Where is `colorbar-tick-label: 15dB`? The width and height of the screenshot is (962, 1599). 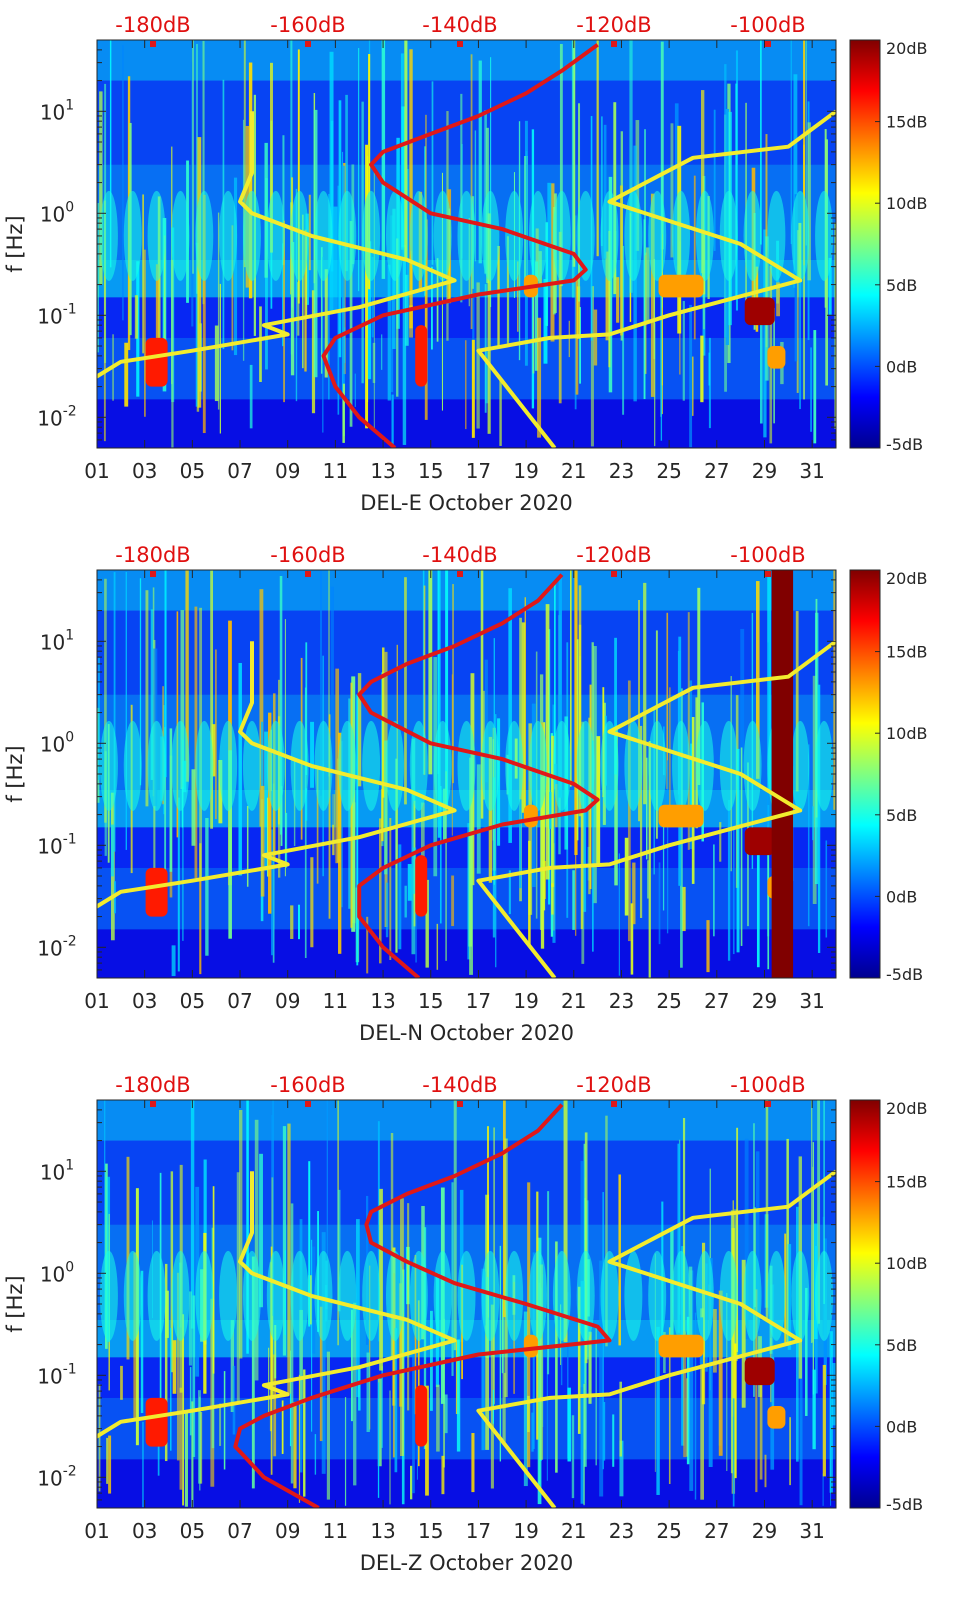 colorbar-tick-label: 15dB is located at coordinates (907, 652).